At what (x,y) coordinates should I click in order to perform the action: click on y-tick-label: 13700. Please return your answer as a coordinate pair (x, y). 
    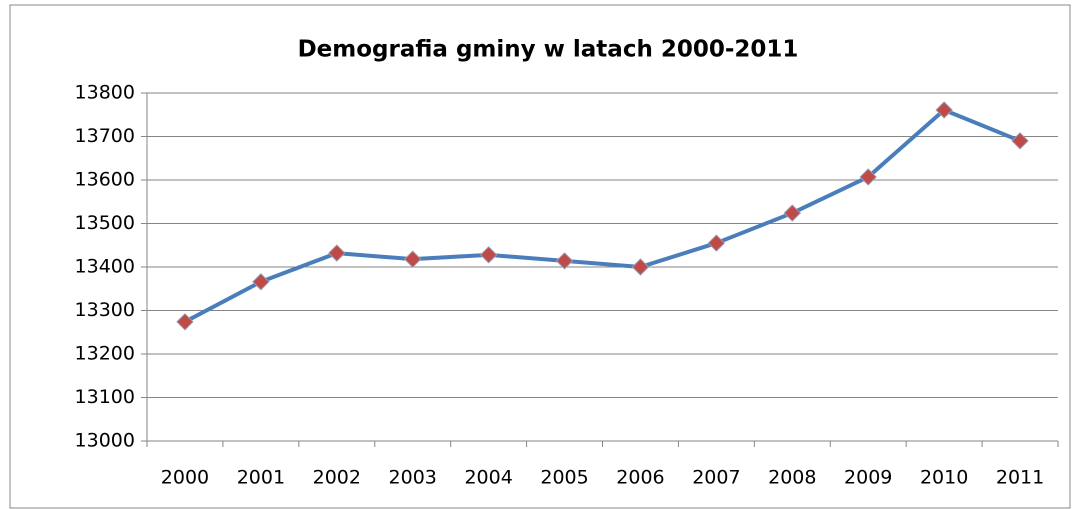
    Looking at the image, I should click on (105, 136).